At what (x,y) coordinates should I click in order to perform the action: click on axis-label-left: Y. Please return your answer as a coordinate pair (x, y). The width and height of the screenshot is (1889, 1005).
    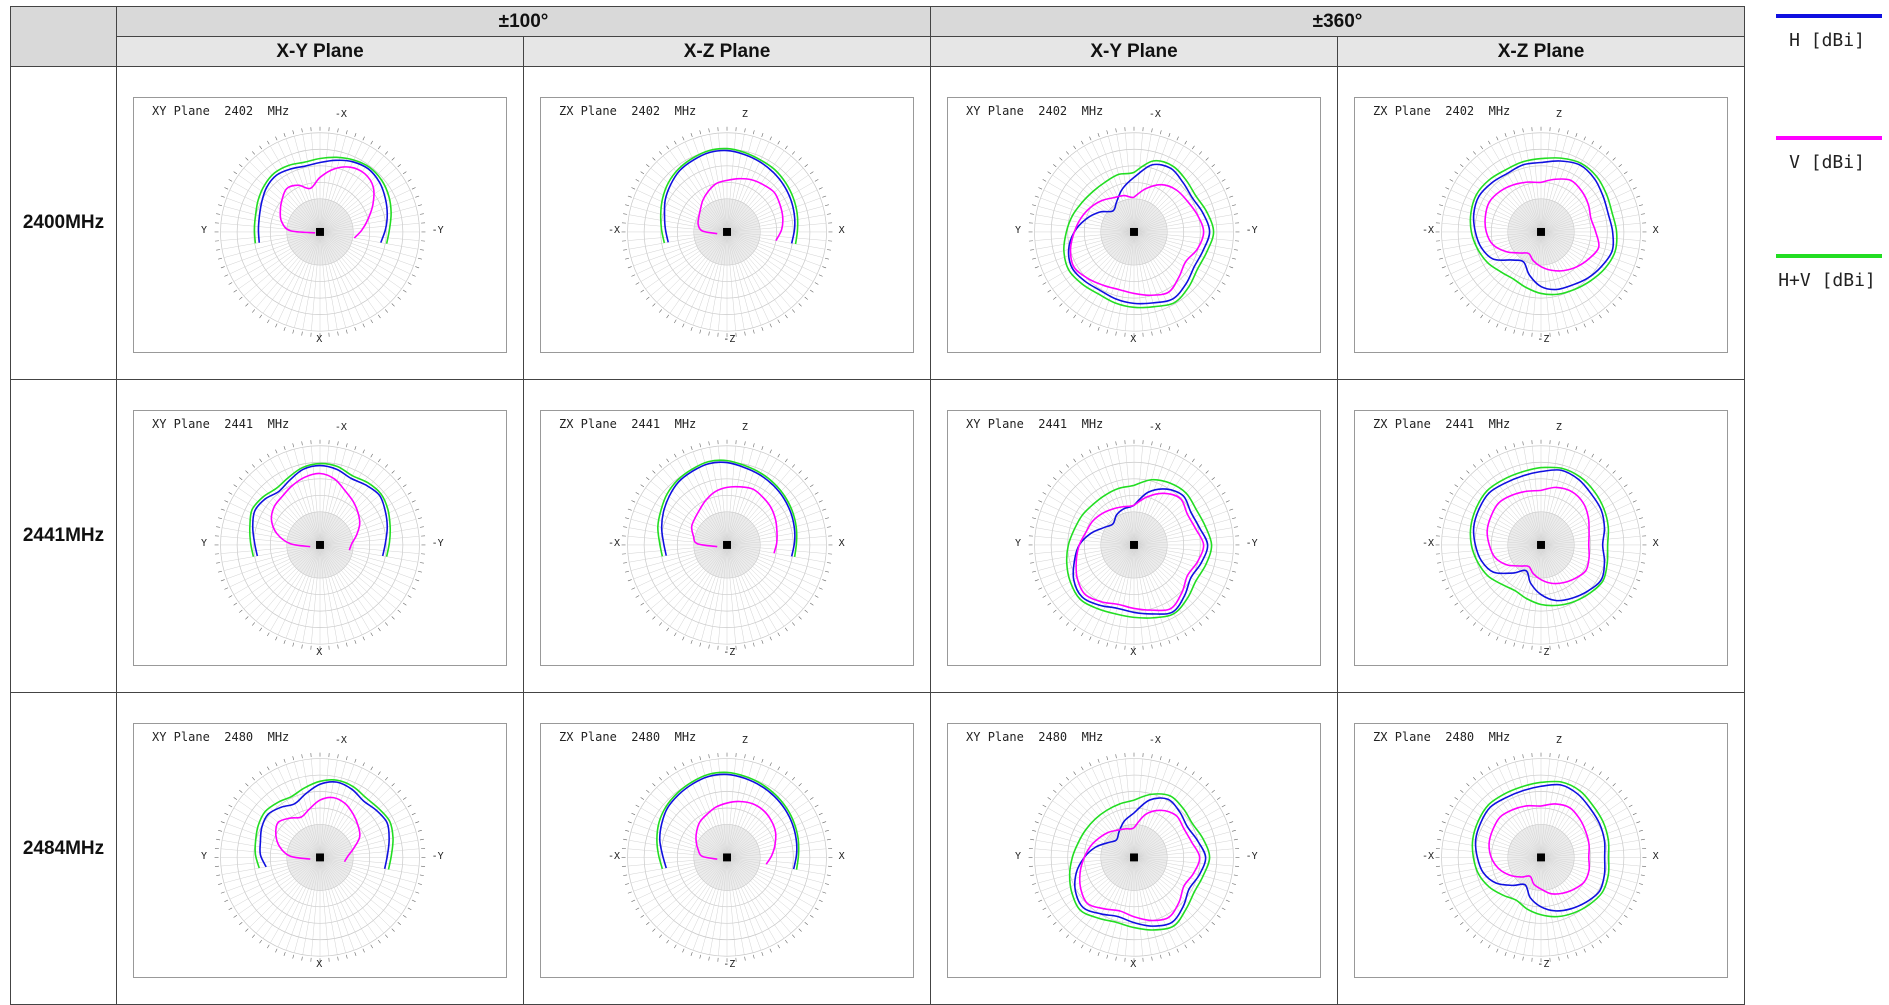
    Looking at the image, I should click on (204, 856).